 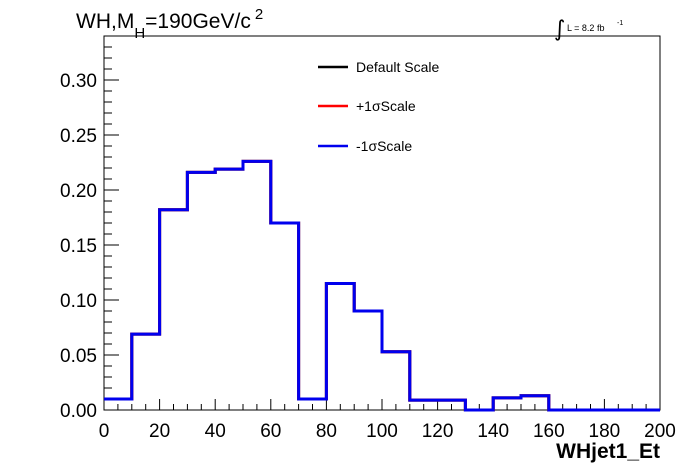 I want to click on x-axis-ticks: 0 20 40 60 80 100 120 140 160 180 200, so click(x=387, y=420).